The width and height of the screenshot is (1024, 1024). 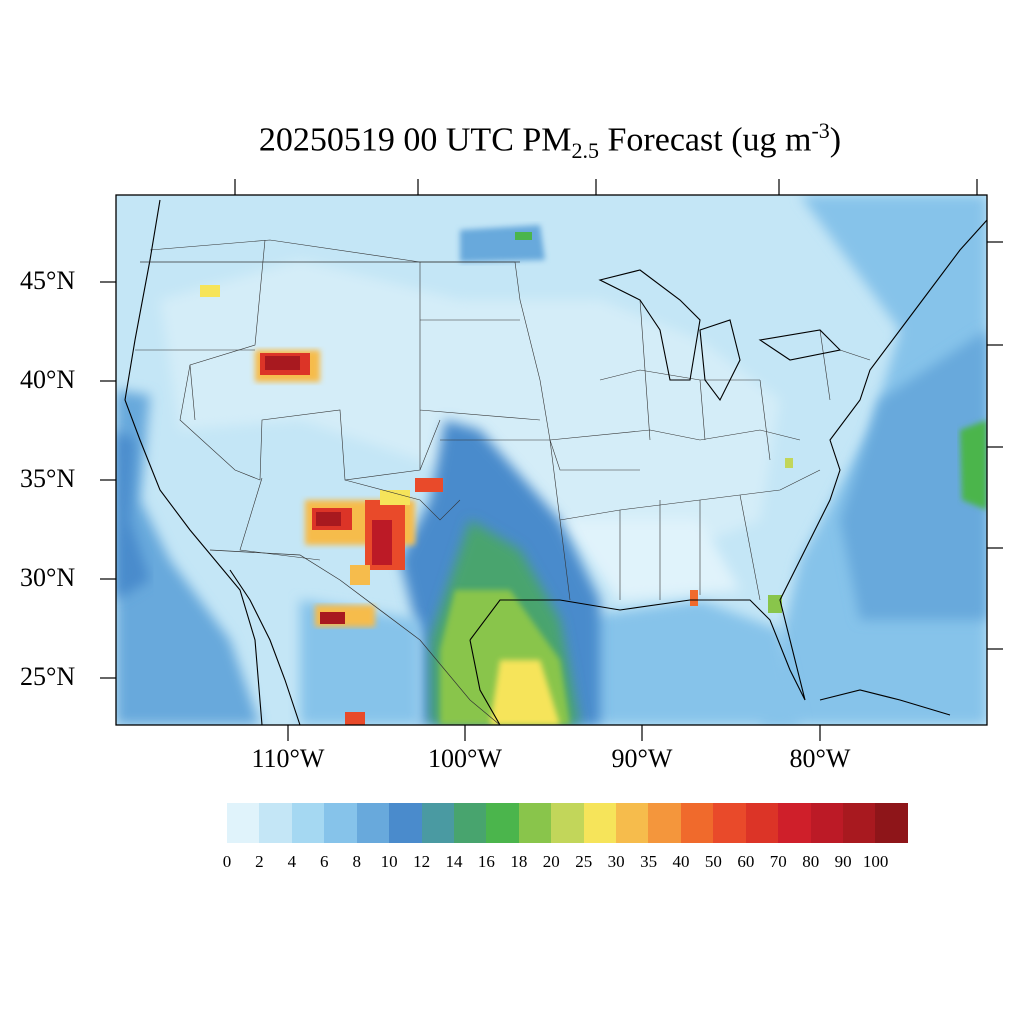 What do you see at coordinates (48, 478) in the screenshot?
I see `lat-label-35: 35°N` at bounding box center [48, 478].